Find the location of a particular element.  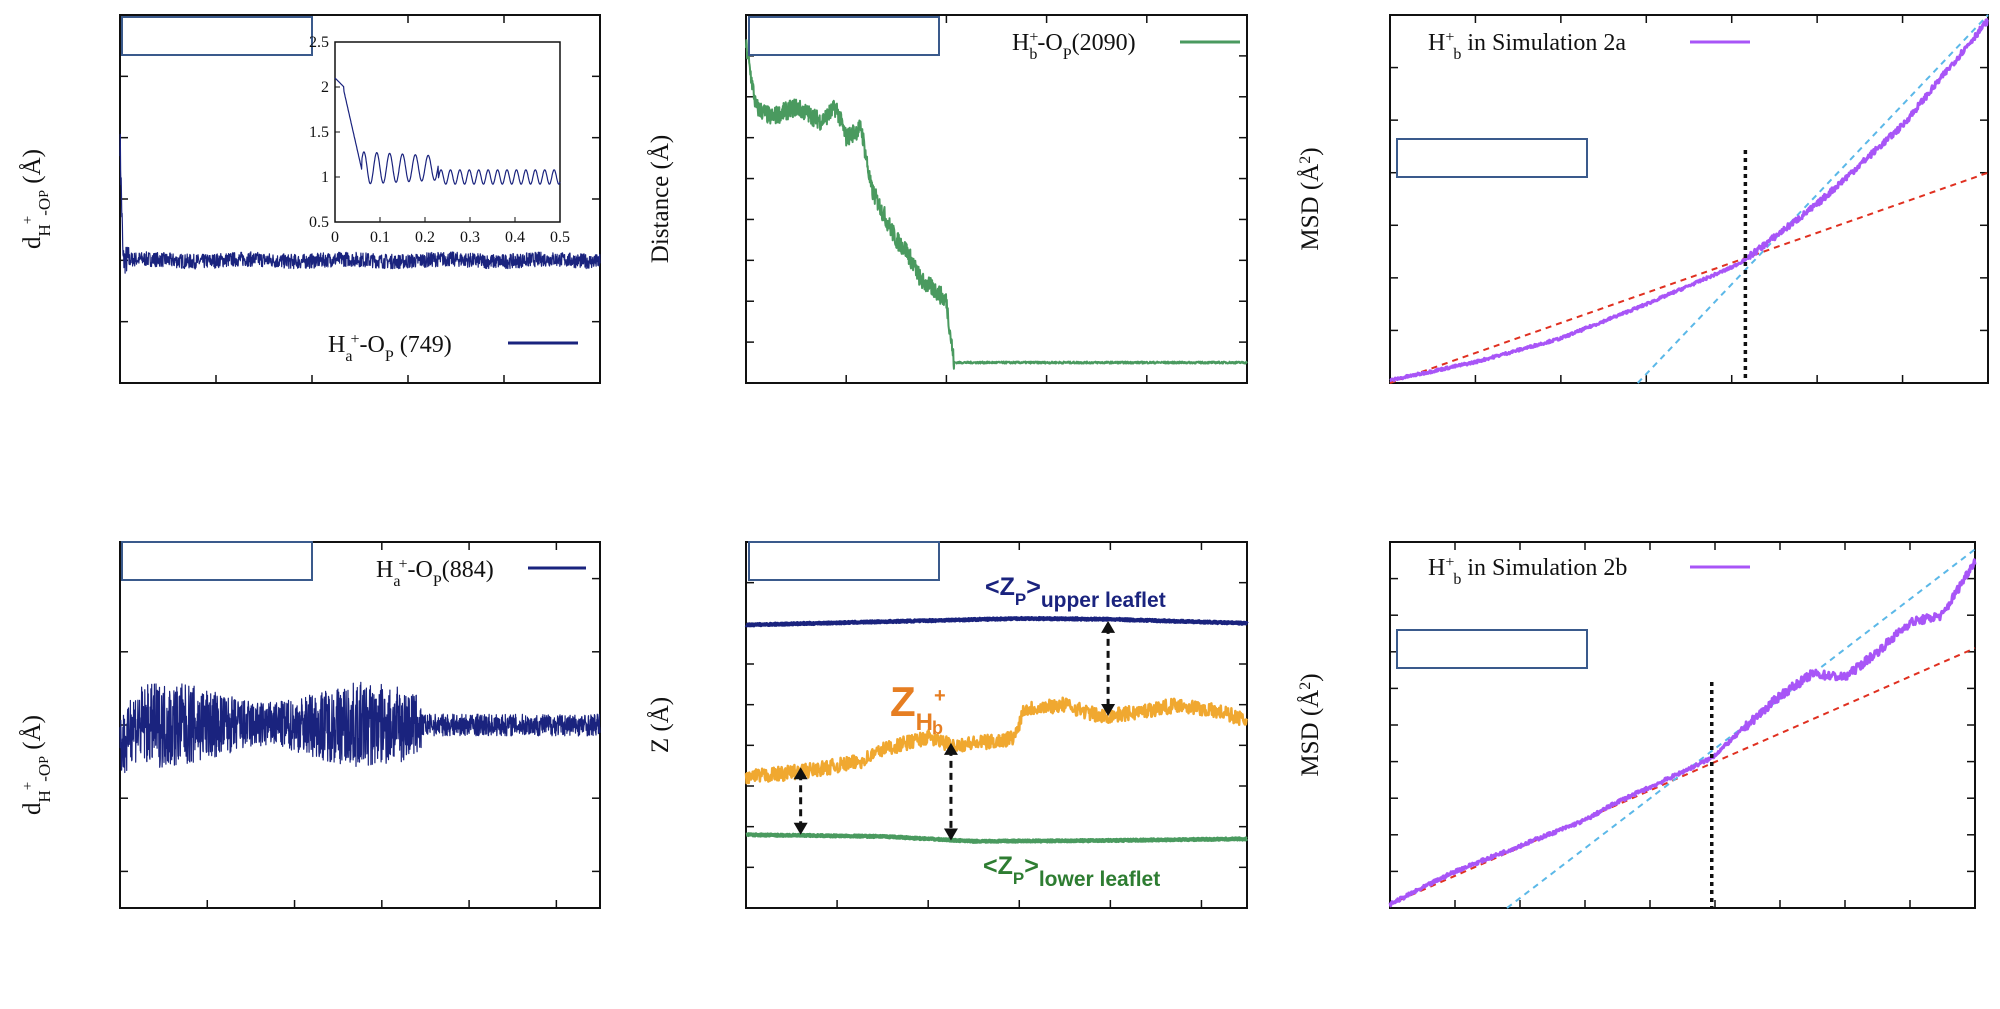

inset-y-tick-label: 1 is located at coordinates (325, 177).